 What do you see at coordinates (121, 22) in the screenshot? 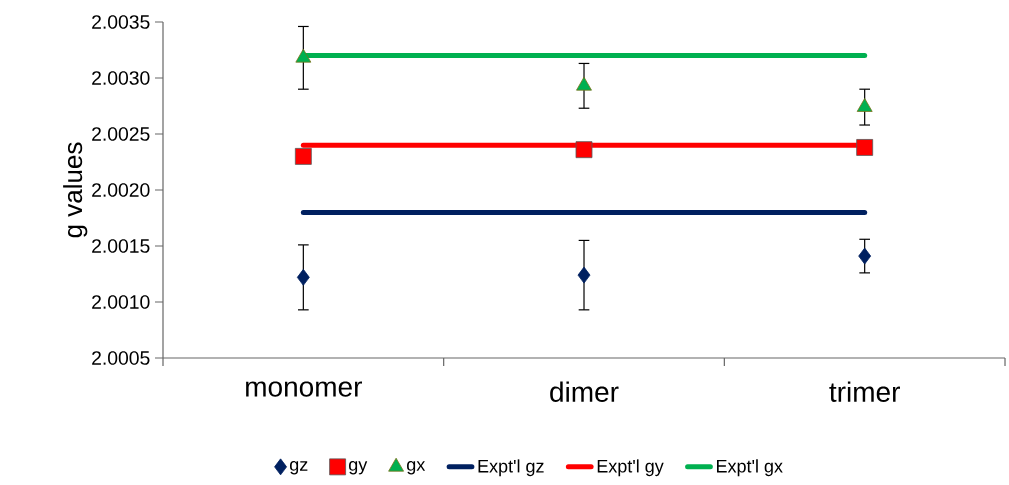
I see `y-tick-label: 2.0035` at bounding box center [121, 22].